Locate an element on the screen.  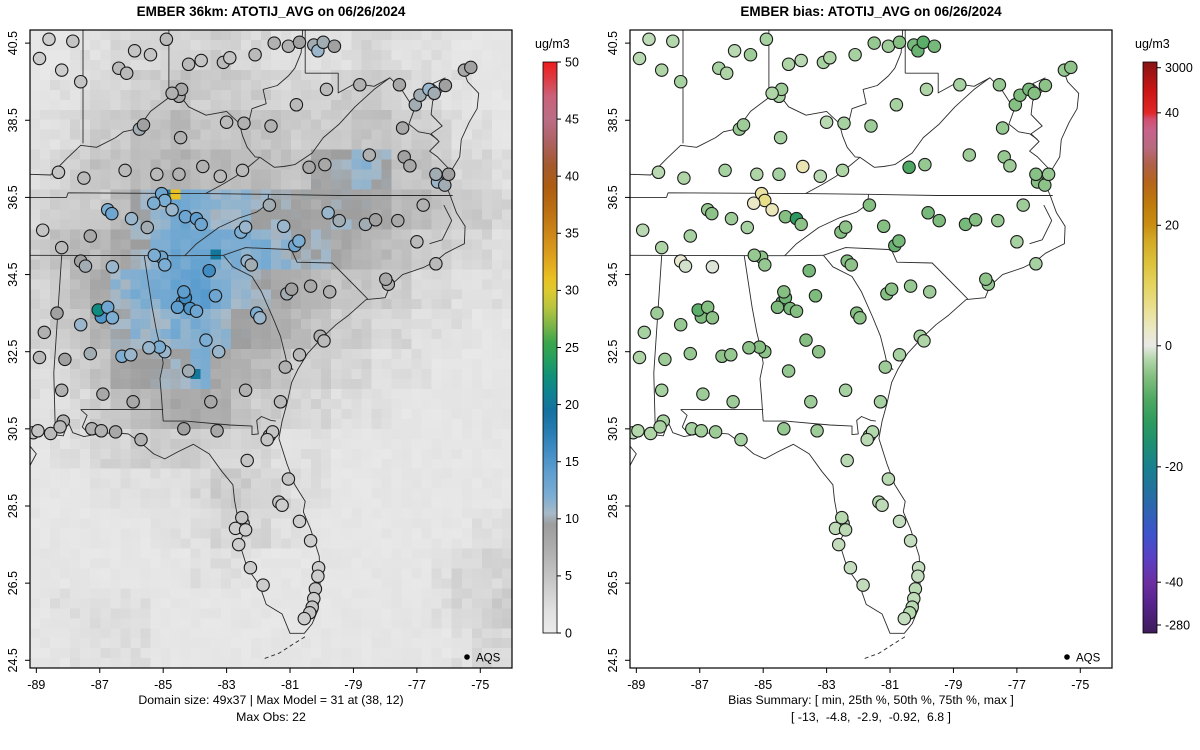
colorbar-tick-label: 40 is located at coordinates (572, 177).